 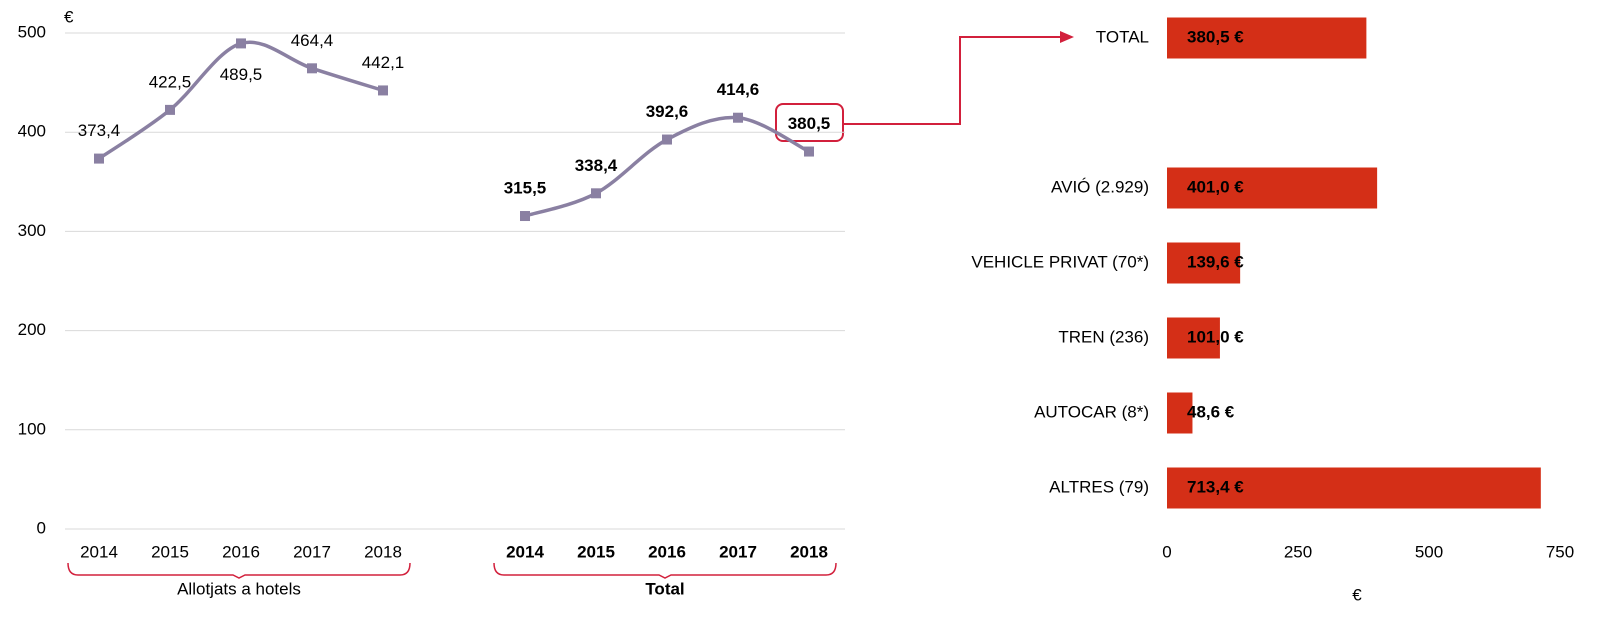 I want to click on y-tick-label: 500, so click(x=32, y=31).